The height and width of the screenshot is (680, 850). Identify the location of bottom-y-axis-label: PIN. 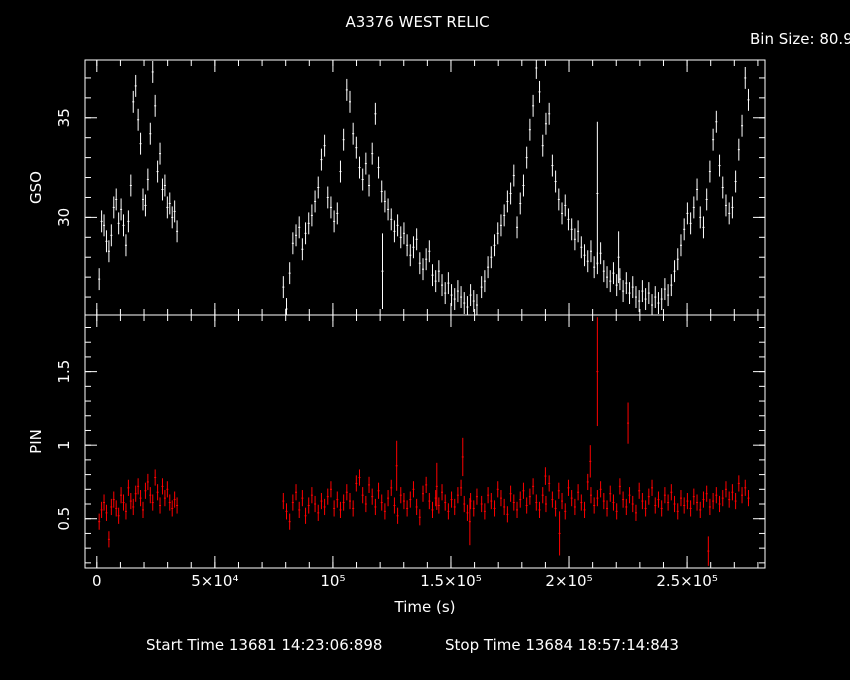
(36, 441).